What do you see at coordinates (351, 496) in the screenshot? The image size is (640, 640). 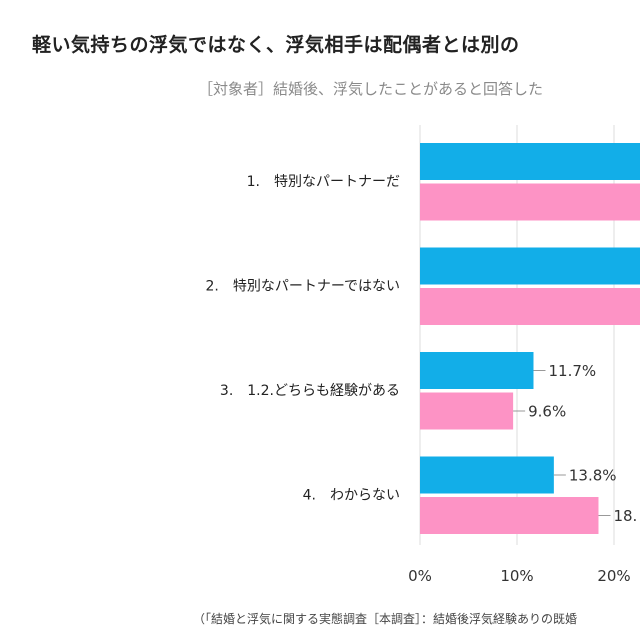 I see `category-label: 4. わからない` at bounding box center [351, 496].